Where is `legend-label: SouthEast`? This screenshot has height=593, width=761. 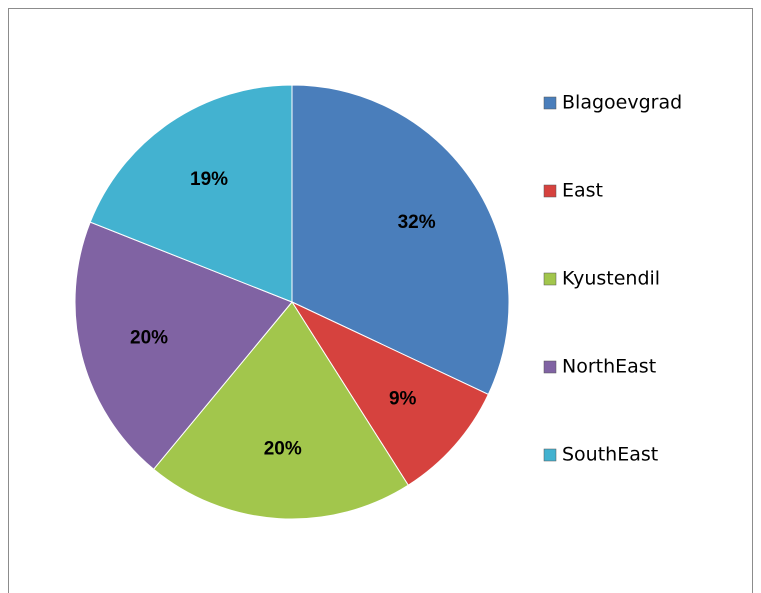
legend-label: SouthEast is located at coordinates (610, 455).